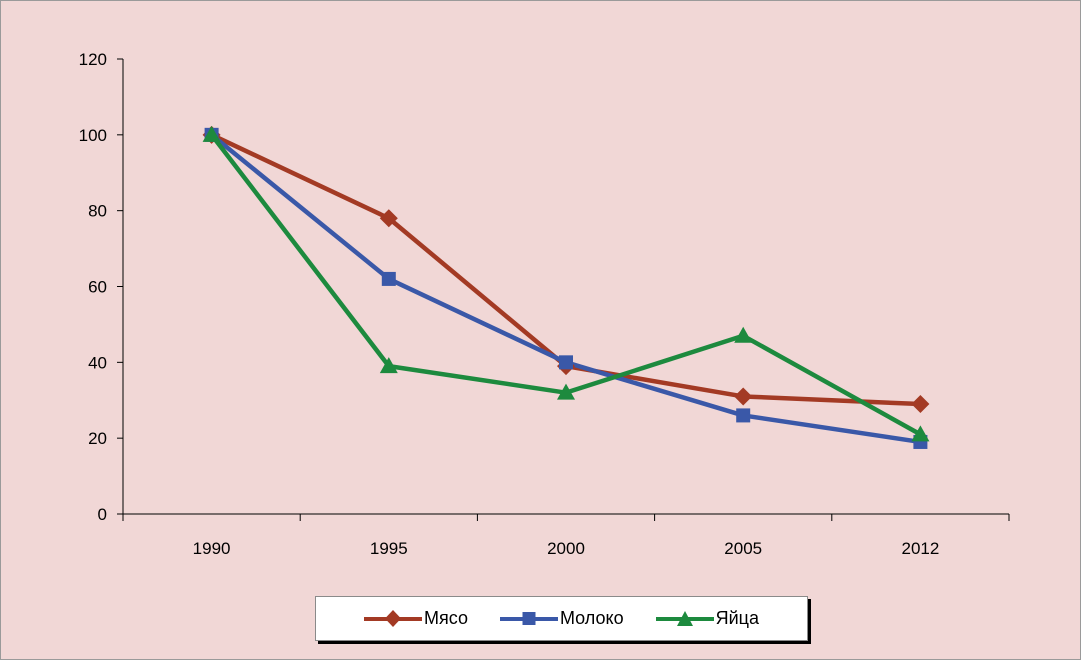  I want to click on x-tick-label: 2005, so click(743, 548).